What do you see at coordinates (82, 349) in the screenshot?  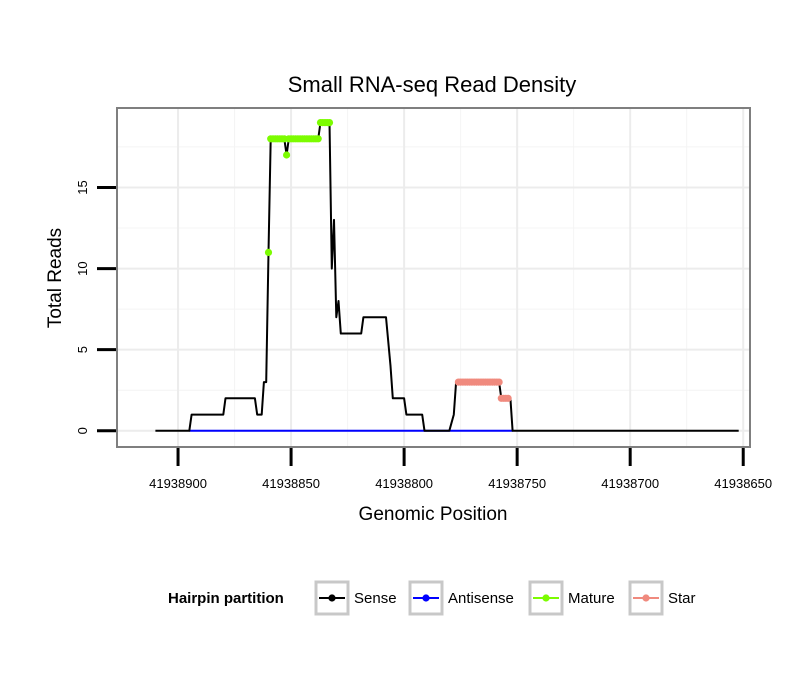 I see `y-tick-label: 5` at bounding box center [82, 349].